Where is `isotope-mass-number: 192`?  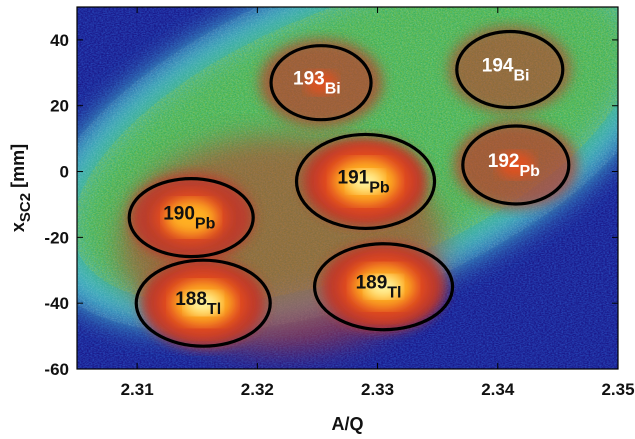 isotope-mass-number: 192 is located at coordinates (504, 161).